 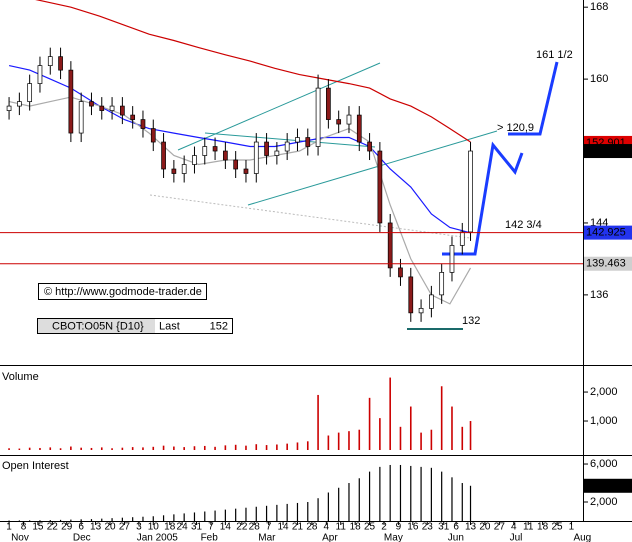 What do you see at coordinates (267, 537) in the screenshot?
I see `month-label: Mar` at bounding box center [267, 537].